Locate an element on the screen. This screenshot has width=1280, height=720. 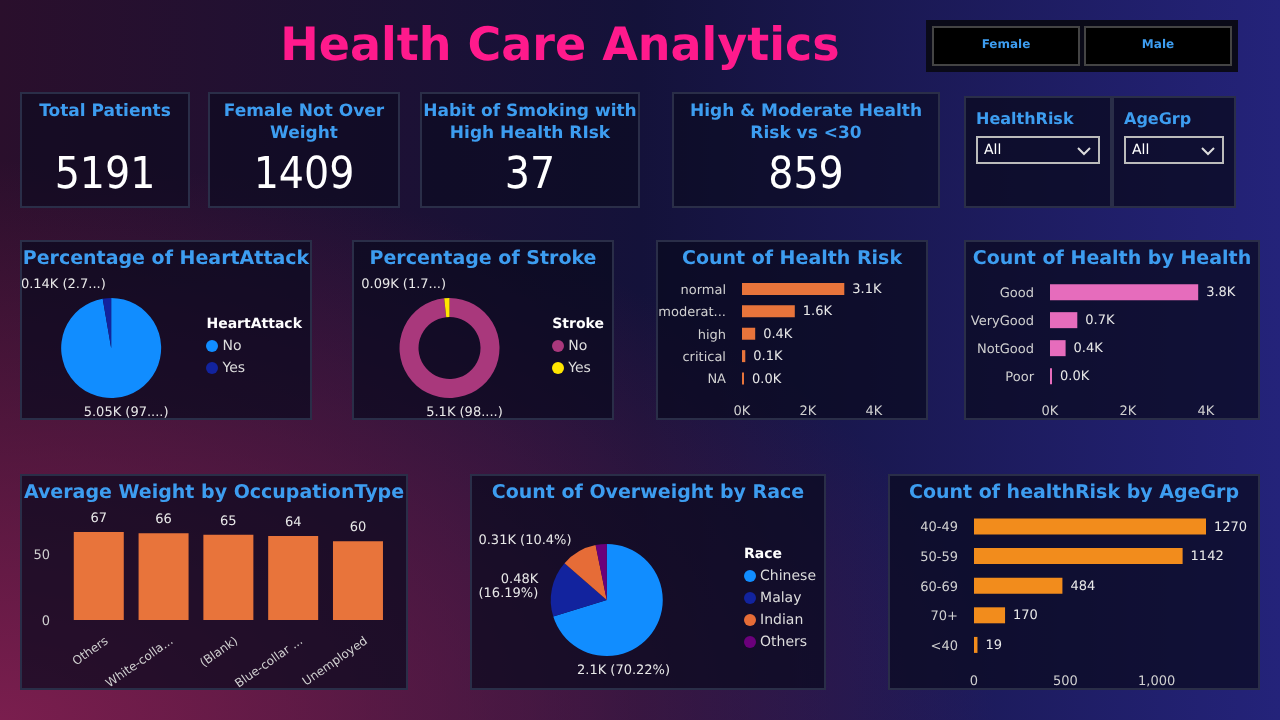
text: 1409 is located at coordinates (304, 175).